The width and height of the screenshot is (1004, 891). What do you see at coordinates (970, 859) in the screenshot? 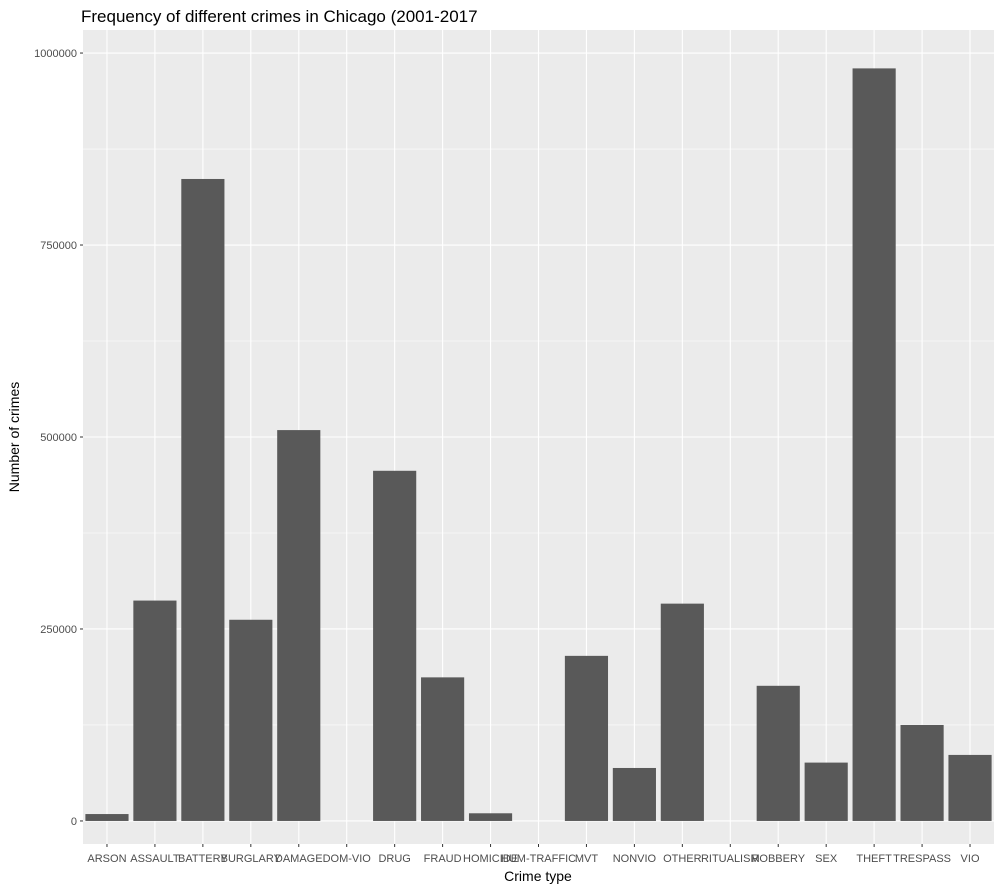
I see `x-tick-label: VIO` at bounding box center [970, 859].